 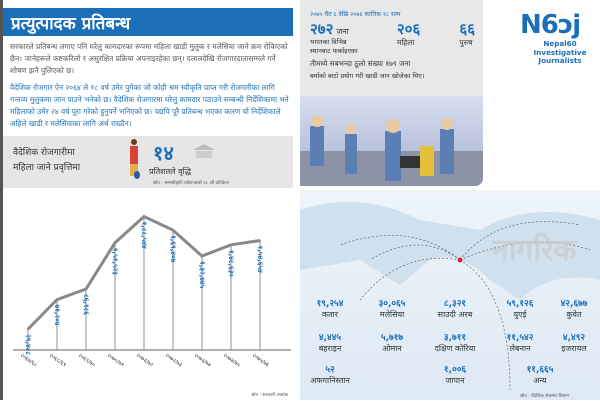 What do you see at coordinates (540, 380) in the screenshot?
I see `country-name: अन्य` at bounding box center [540, 380].